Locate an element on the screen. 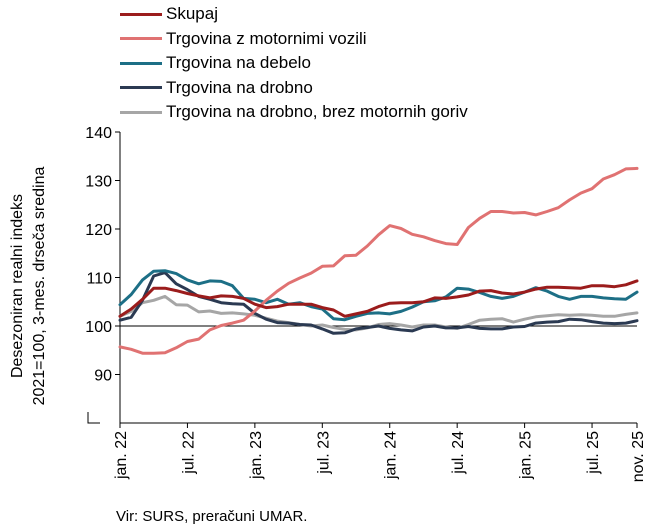 The height and width of the screenshot is (532, 650). legend-item-debelo: Trgovina na debelo is located at coordinates (294, 63).